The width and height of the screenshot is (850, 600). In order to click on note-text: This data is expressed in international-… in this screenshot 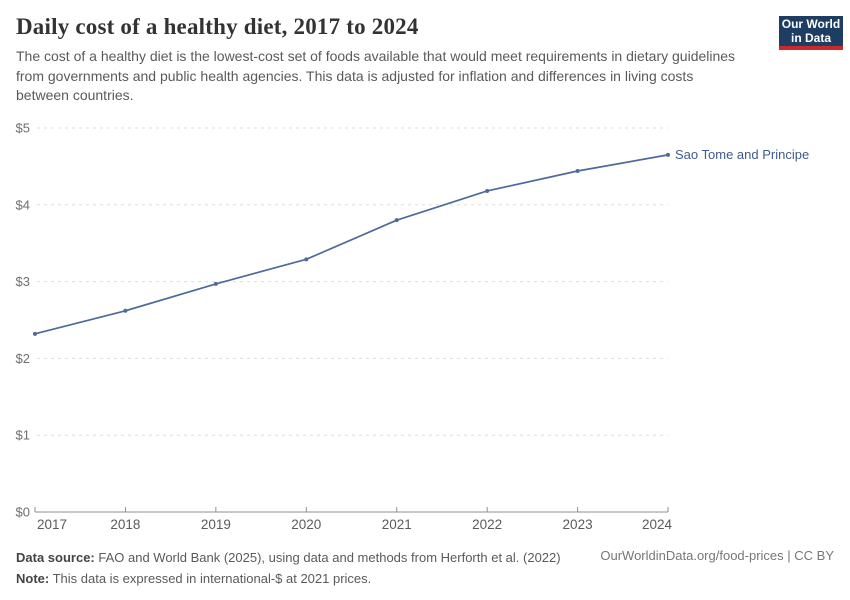, I will do `click(210, 578)`.